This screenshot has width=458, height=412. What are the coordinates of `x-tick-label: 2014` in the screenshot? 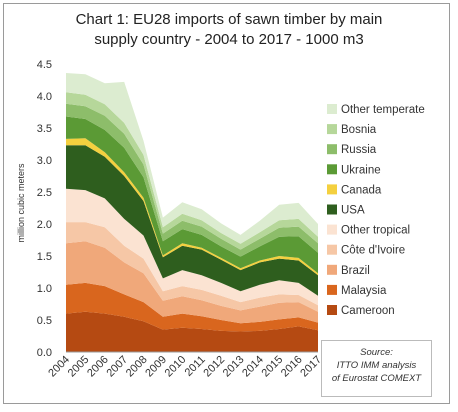 It's located at (253, 367).